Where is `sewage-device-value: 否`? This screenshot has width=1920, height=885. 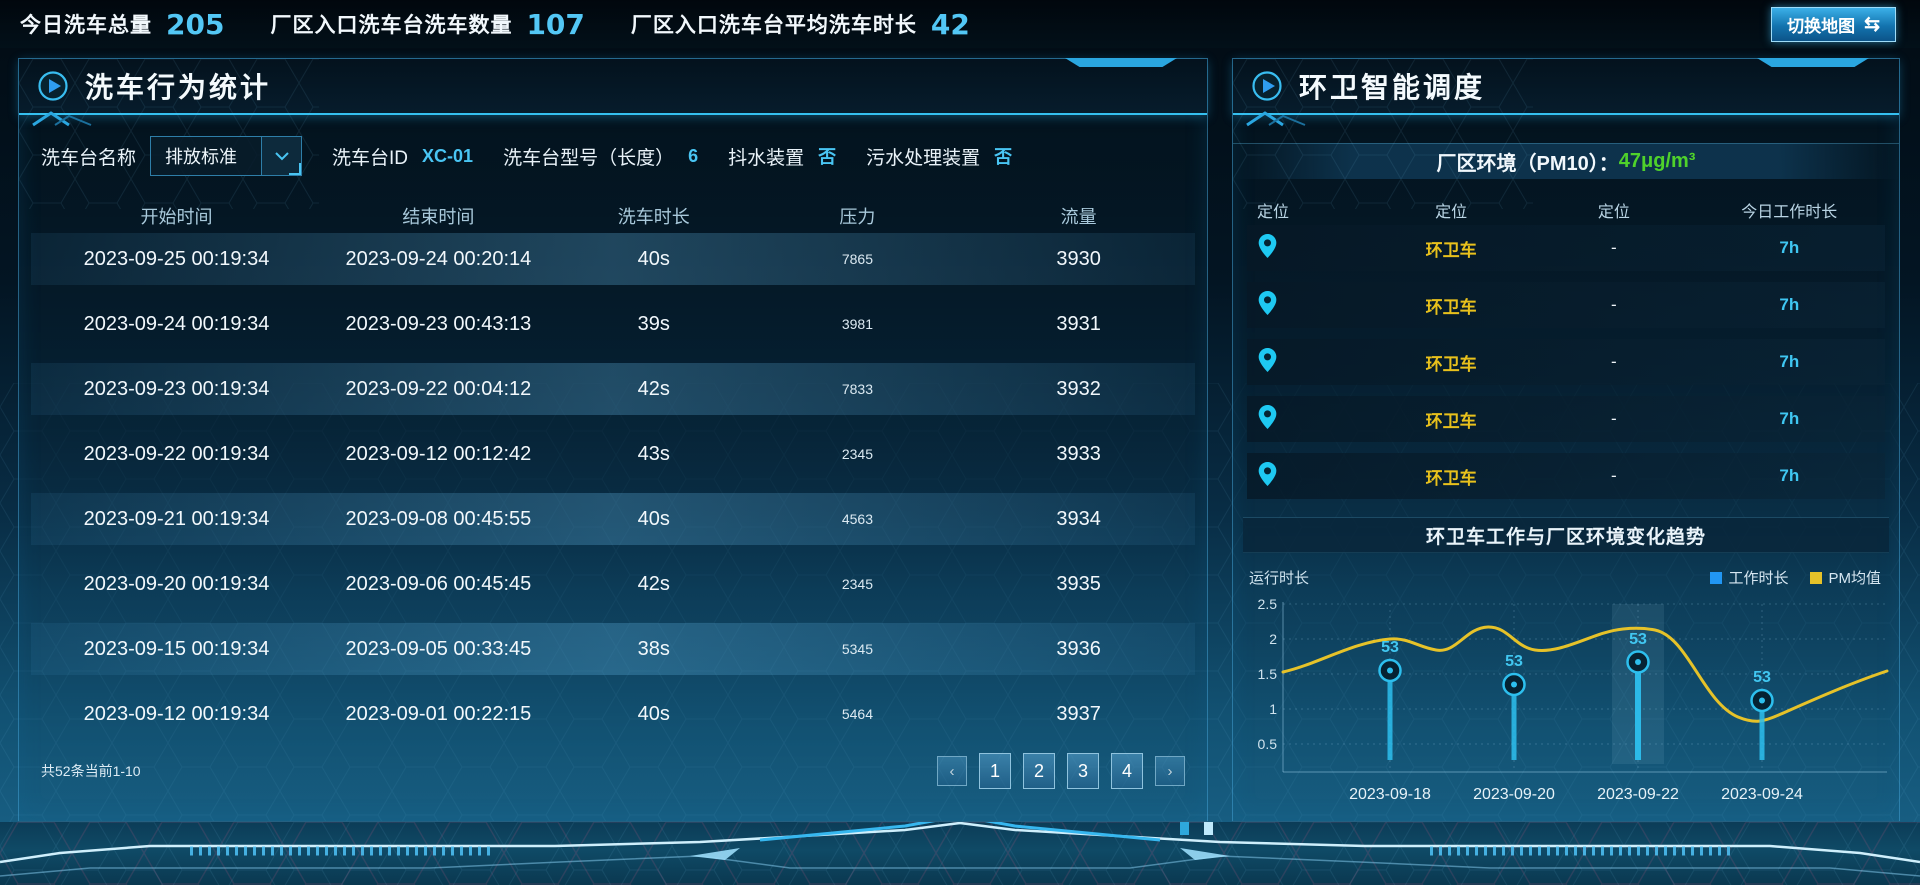 sewage-device-value: 否 is located at coordinates (1003, 157).